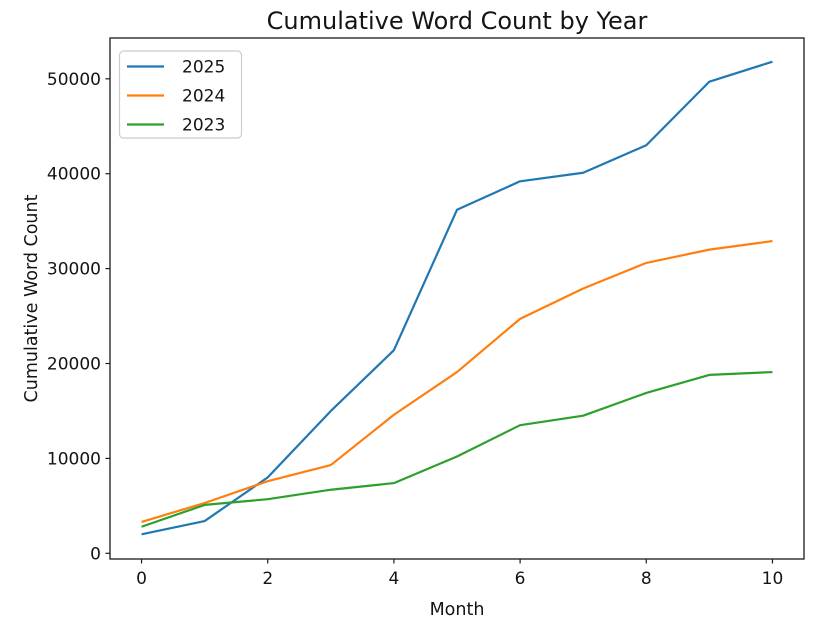 This screenshot has height=628, width=816. Describe the element at coordinates (203, 97) in the screenshot. I see `legend-label-2024: 2024` at that location.